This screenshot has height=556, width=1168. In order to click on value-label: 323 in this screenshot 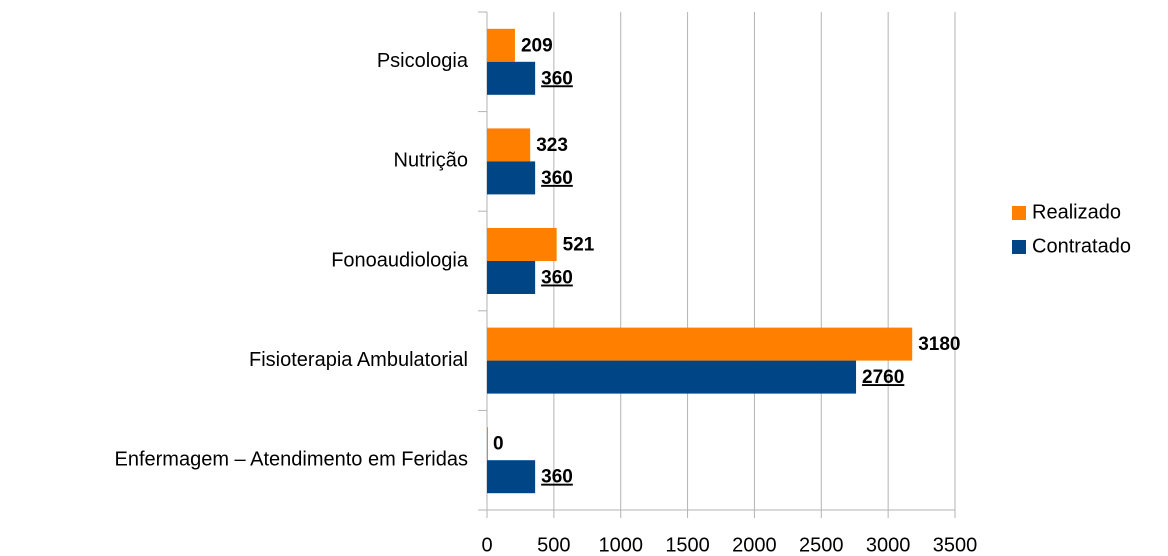, I will do `click(552, 145)`.